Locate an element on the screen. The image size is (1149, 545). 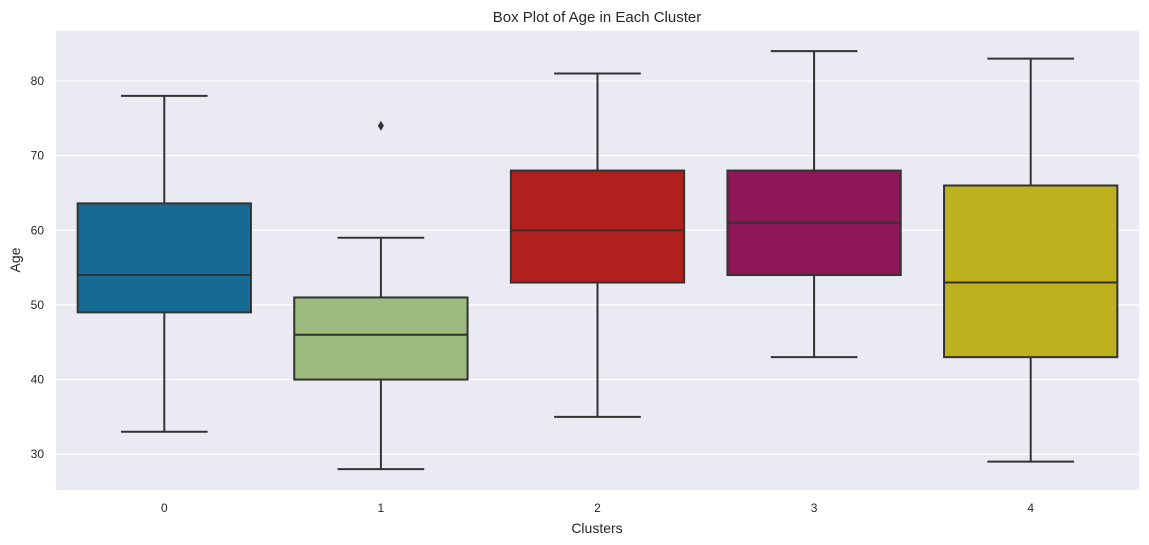
chart-title: Box Plot of Age in Each Cluster is located at coordinates (597, 17).